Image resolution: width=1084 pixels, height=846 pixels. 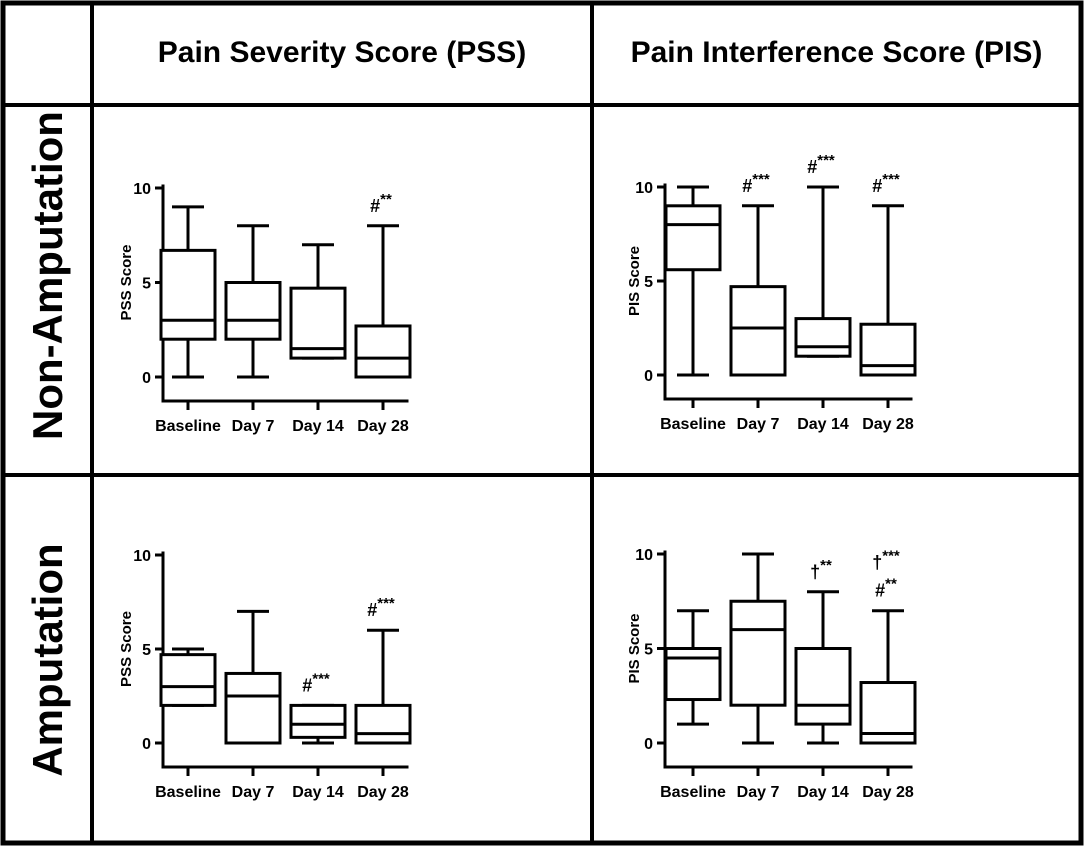 I want to click on row-label-amputation: Amputation, so click(x=47, y=660).